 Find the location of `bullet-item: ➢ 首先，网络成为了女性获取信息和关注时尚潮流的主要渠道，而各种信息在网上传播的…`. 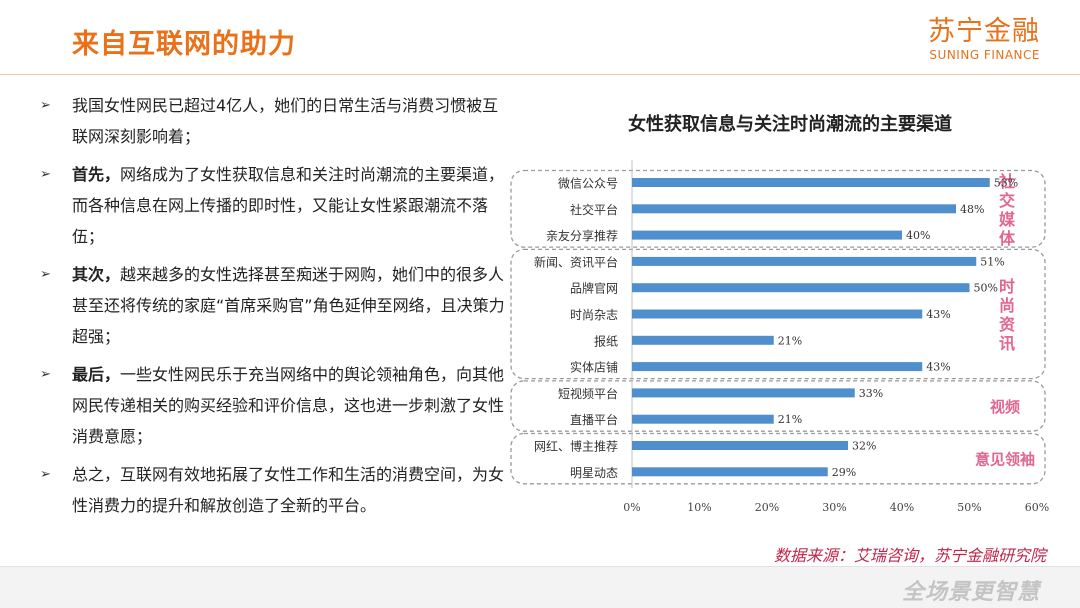

bullet-item: ➢ 首先，网络成为了女性获取信息和关注时尚潮流的主要渠道，而各种信息在网上传播的… is located at coordinates (274, 205).